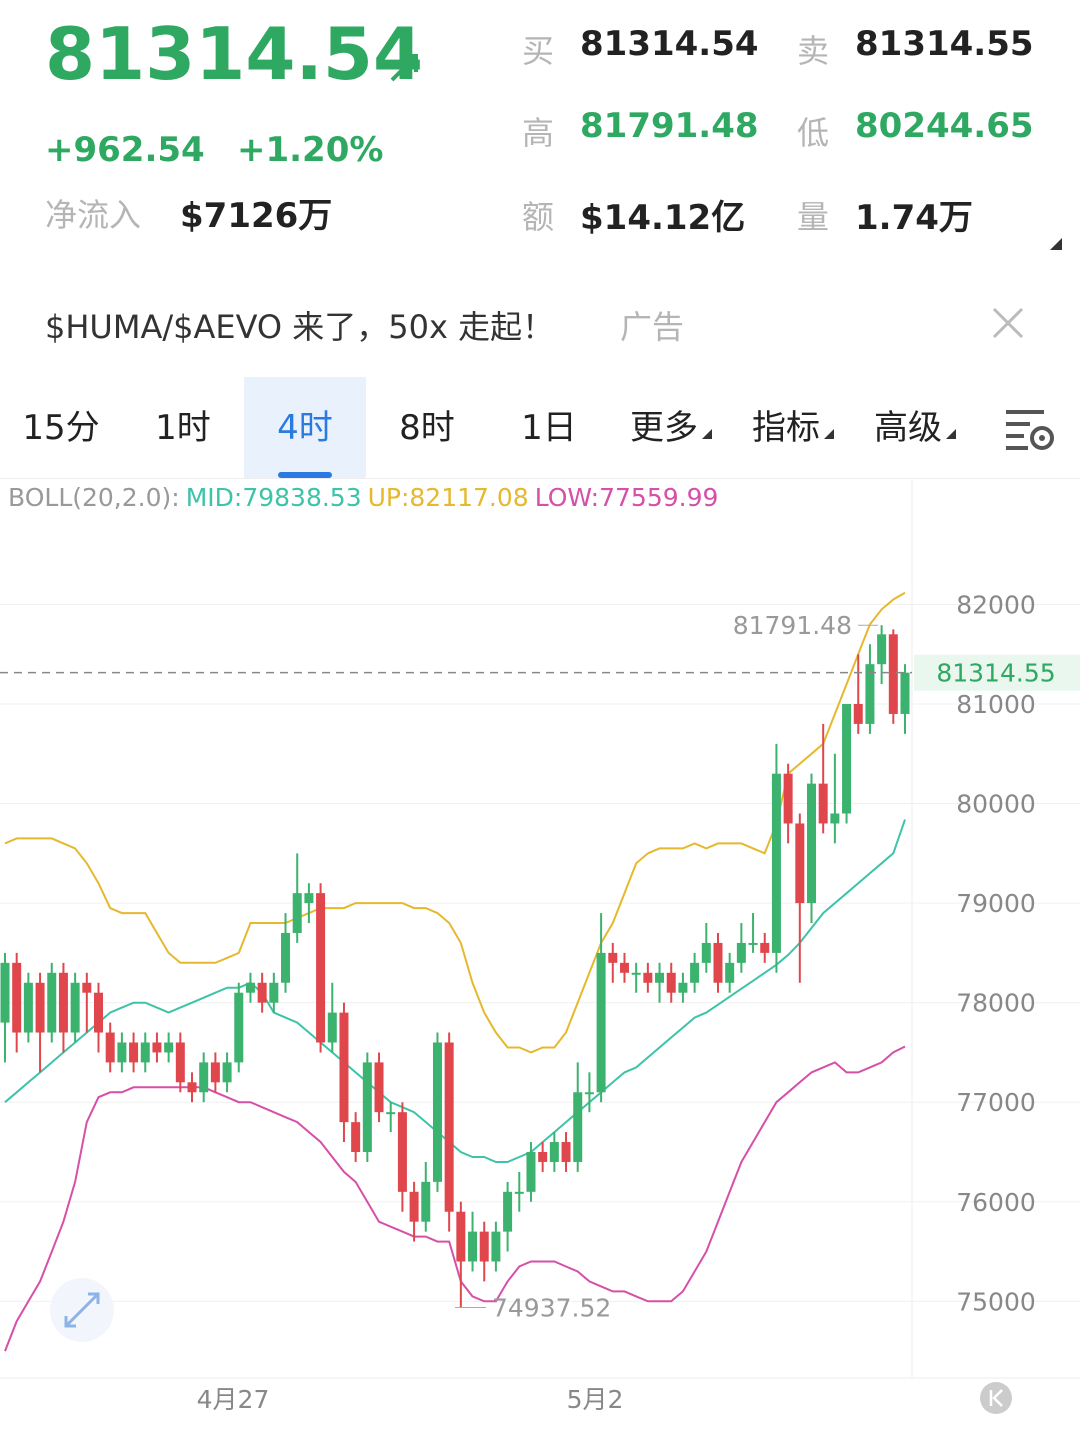 The width and height of the screenshot is (1080, 1429). What do you see at coordinates (669, 126) in the screenshot?
I see `stat-value: 81791.48` at bounding box center [669, 126].